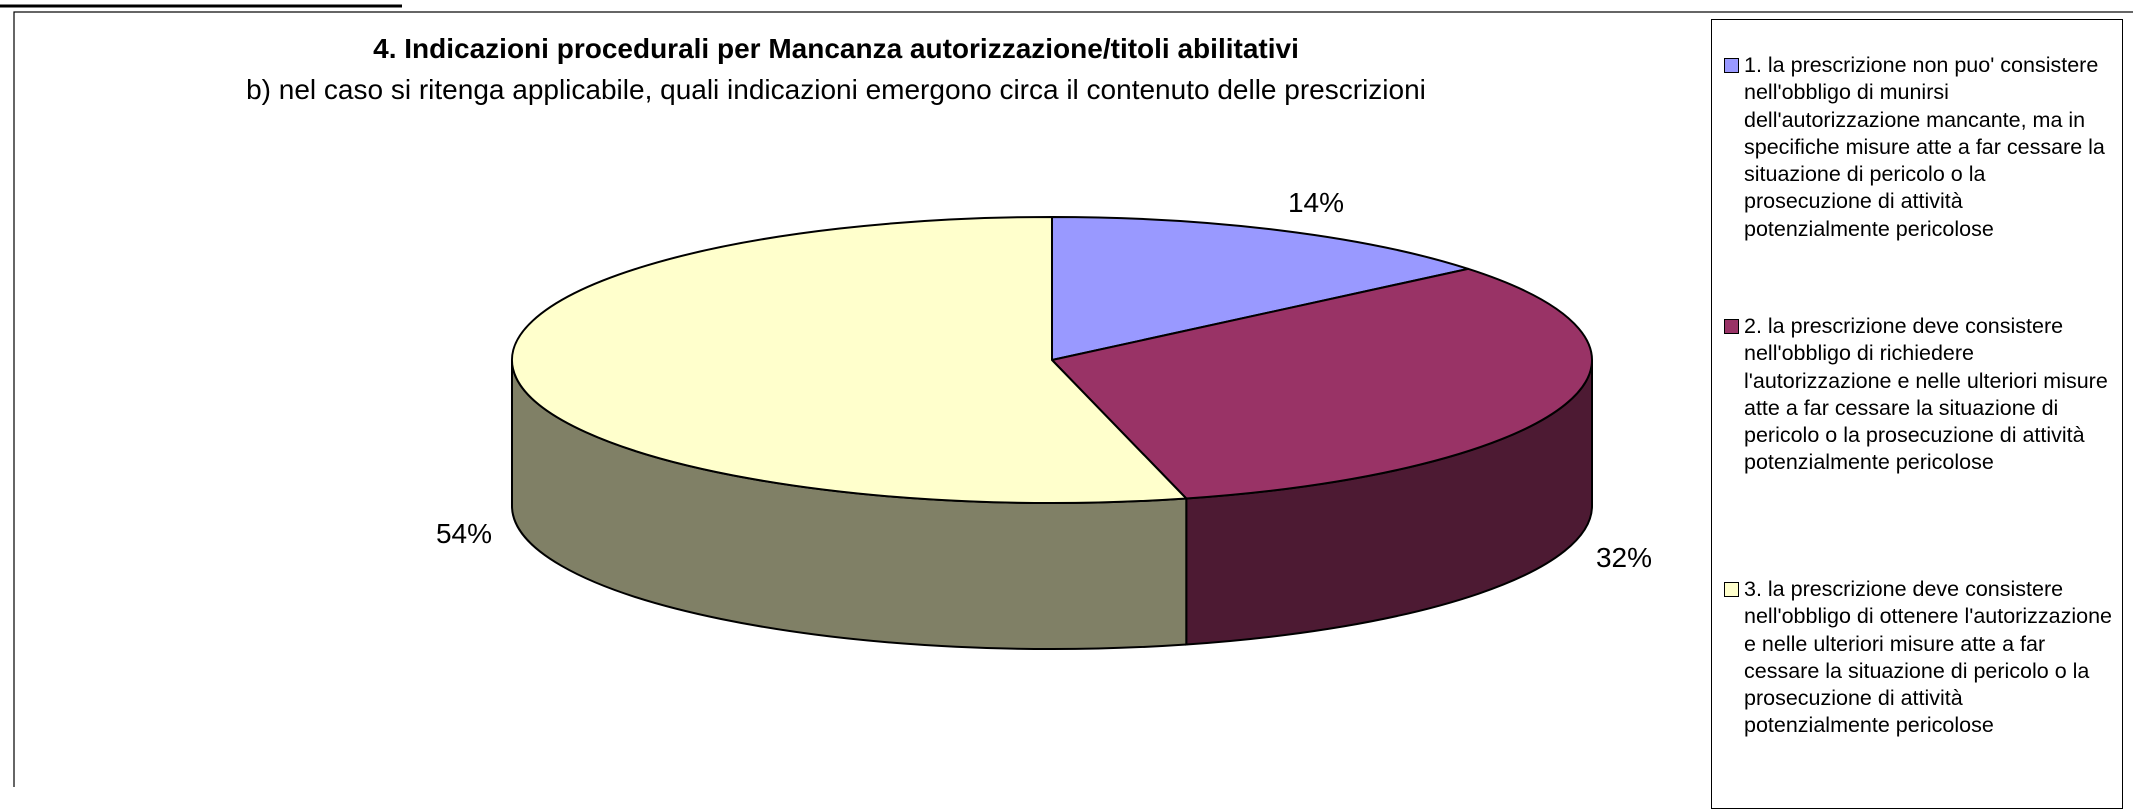 This screenshot has width=2133, height=809. I want to click on data-label: 14%, so click(1316, 202).